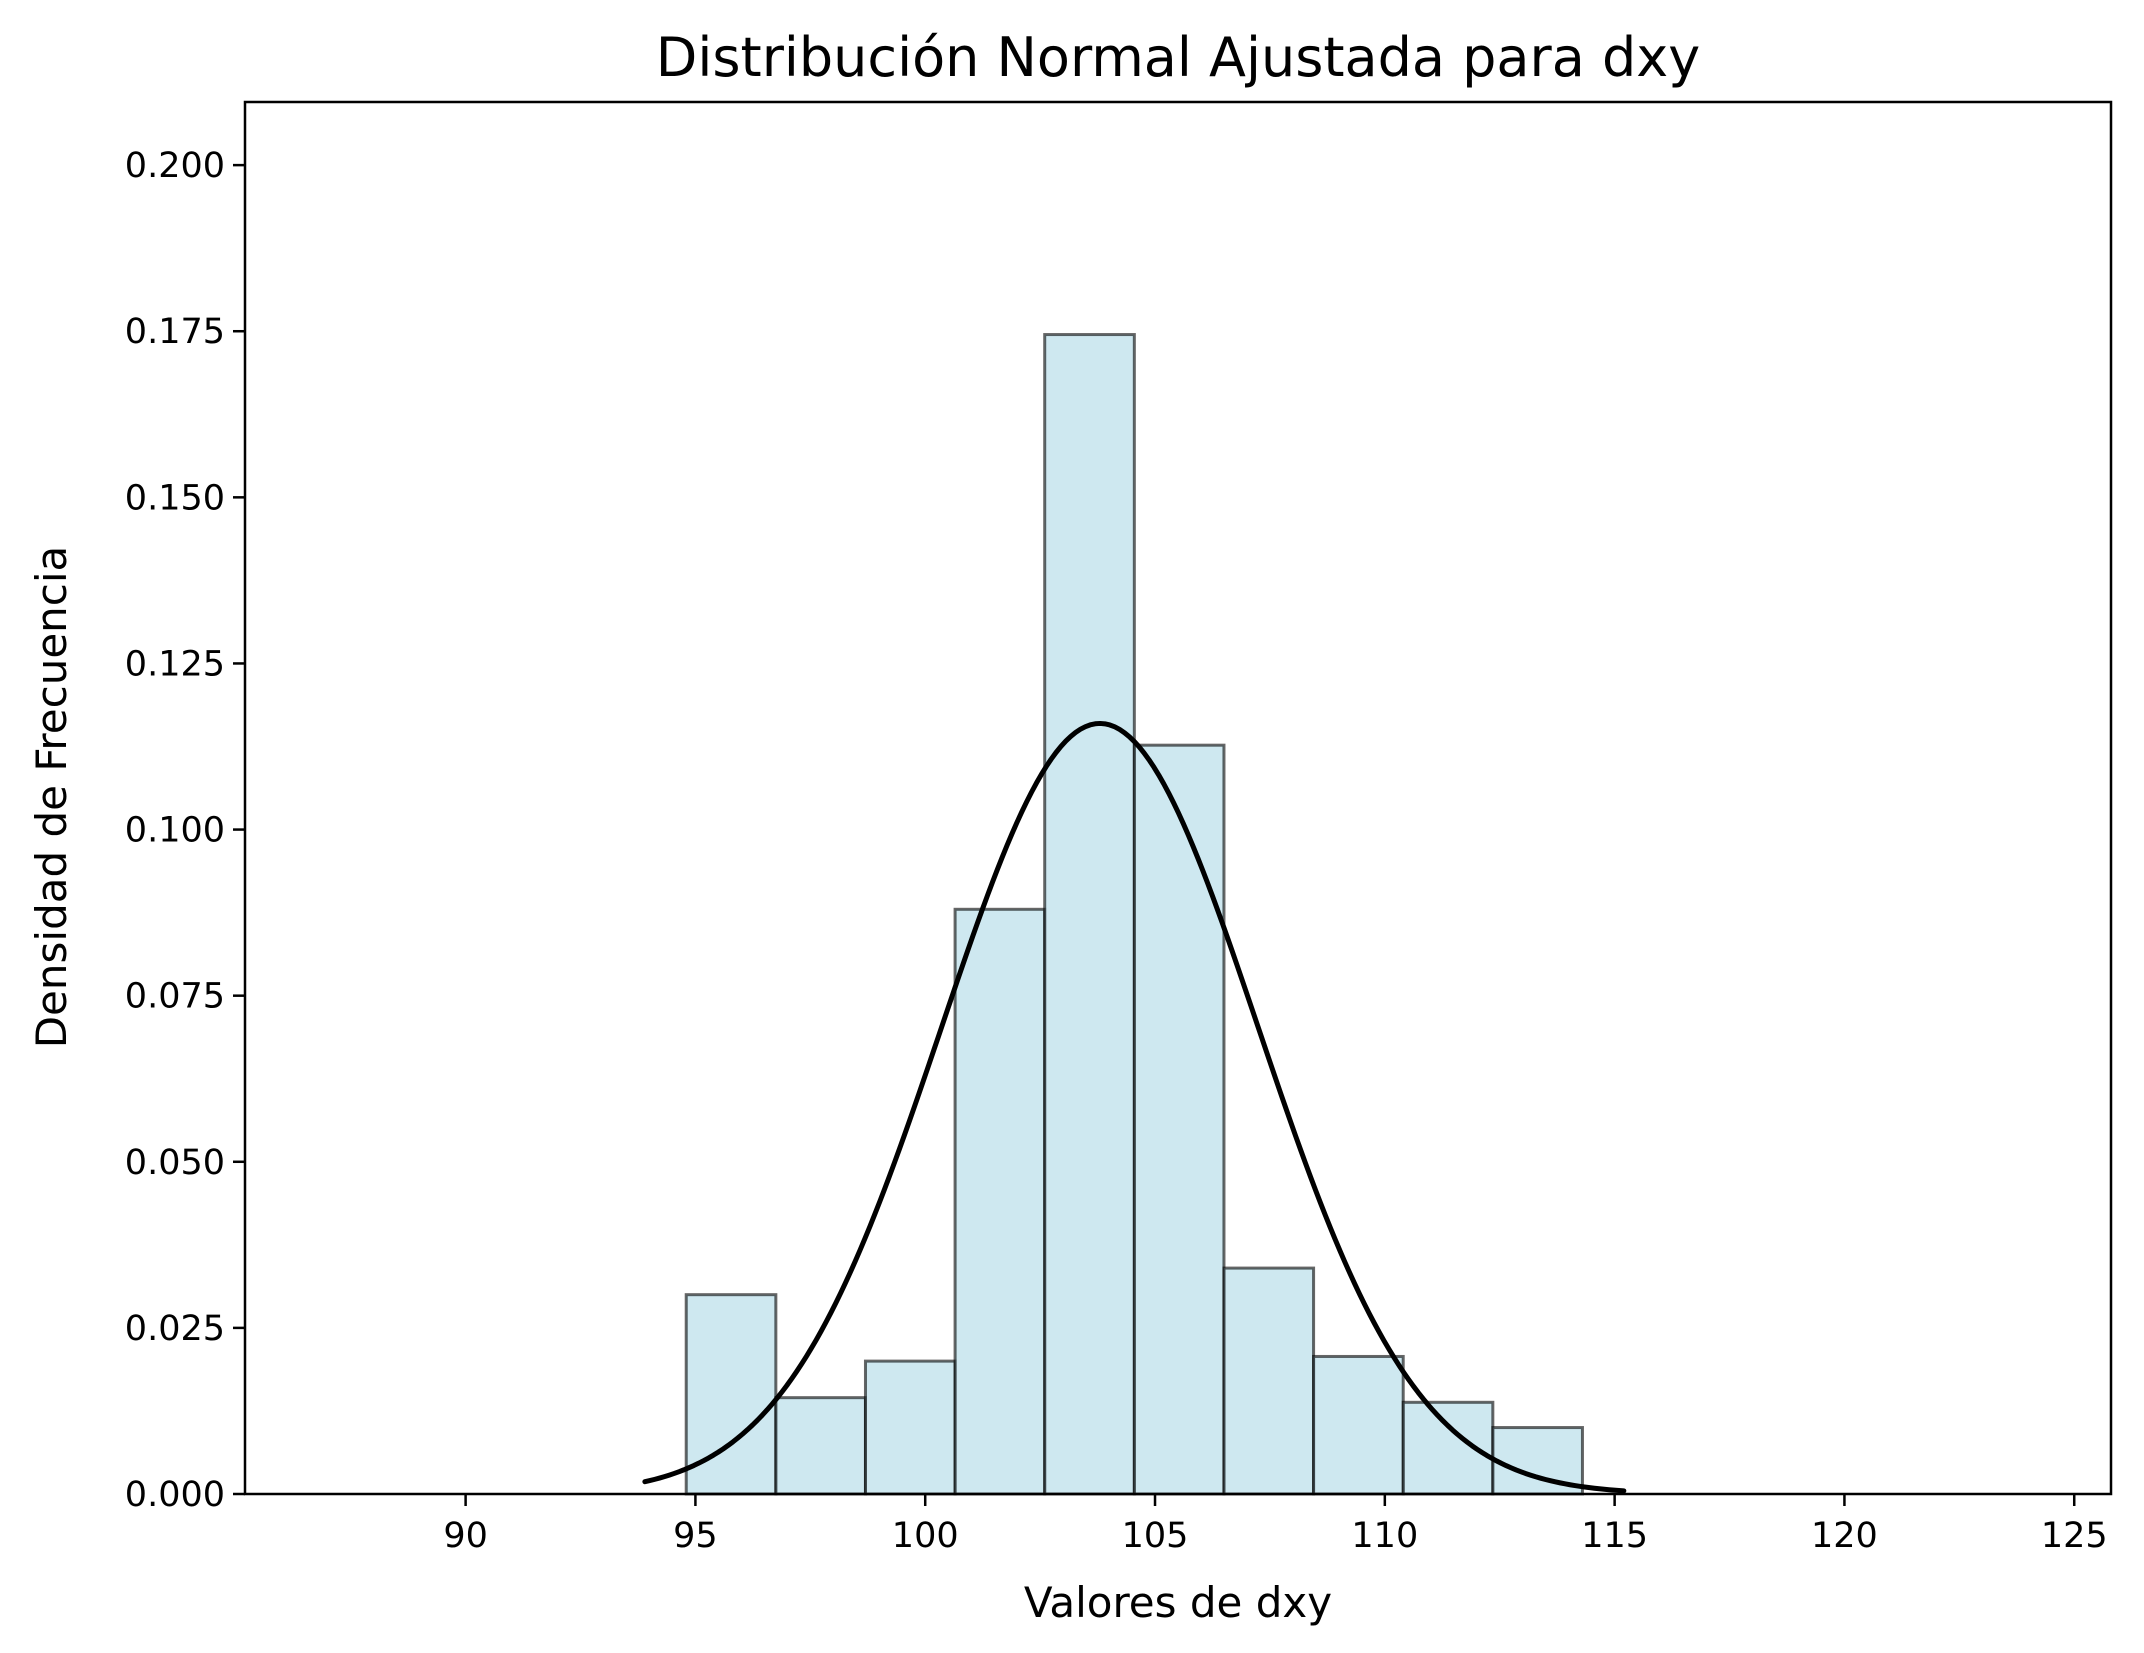 This screenshot has height=1653, width=2144. I want to click on y-tick-label: 0.200, so click(175, 166).